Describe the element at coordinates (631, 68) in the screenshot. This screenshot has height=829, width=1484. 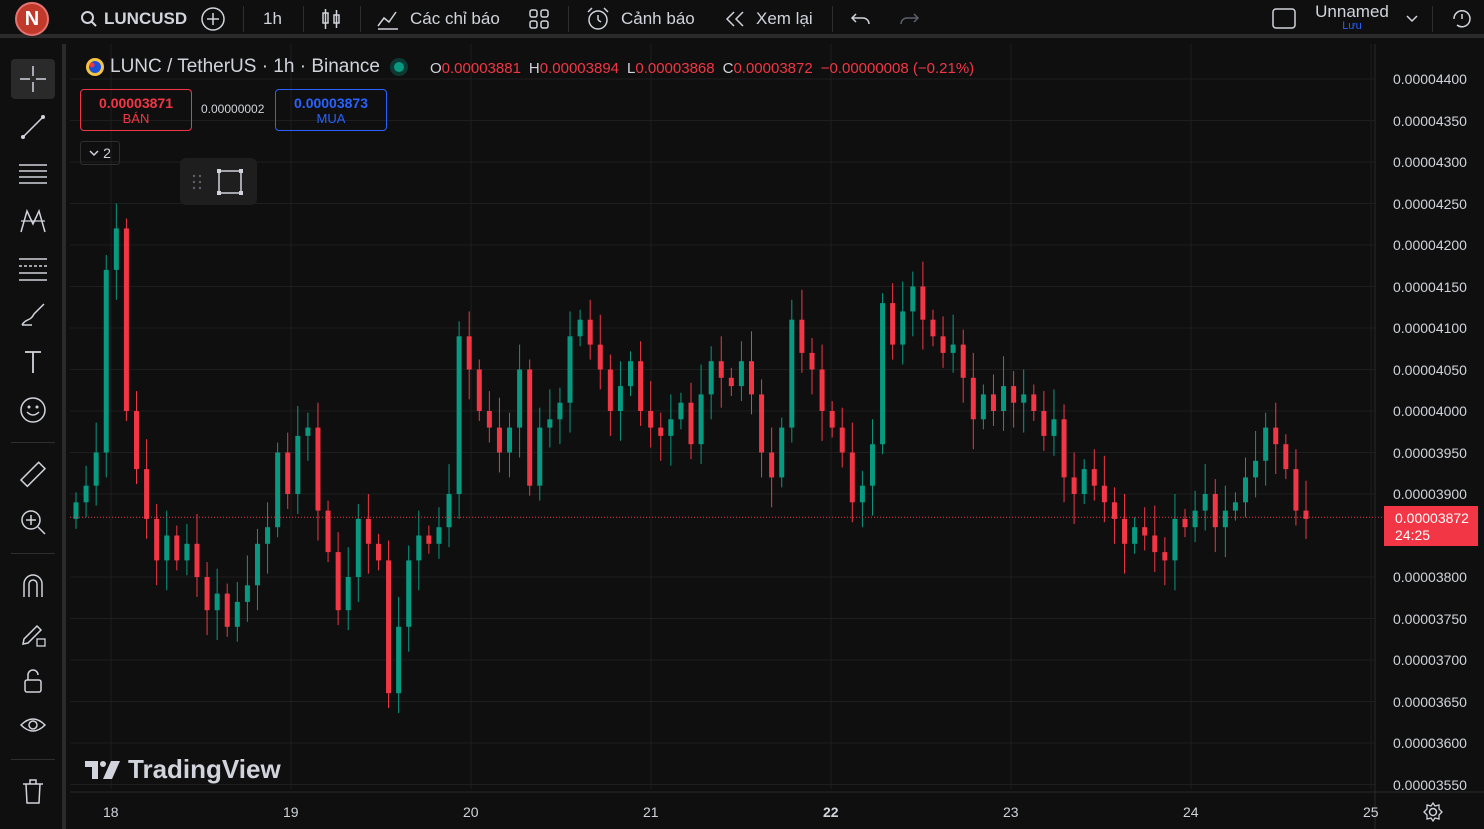
I see `low-label: L` at that location.